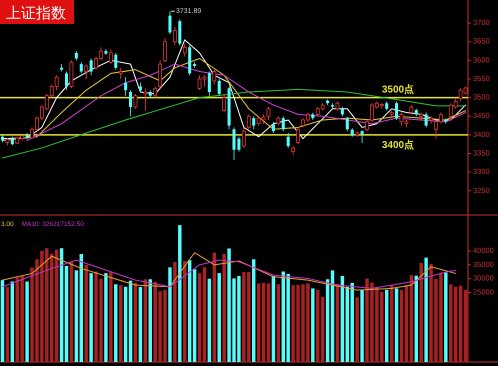 This screenshot has width=498, height=366. Describe the element at coordinates (398, 90) in the screenshot. I see `ref-line-label: 3500点` at that location.